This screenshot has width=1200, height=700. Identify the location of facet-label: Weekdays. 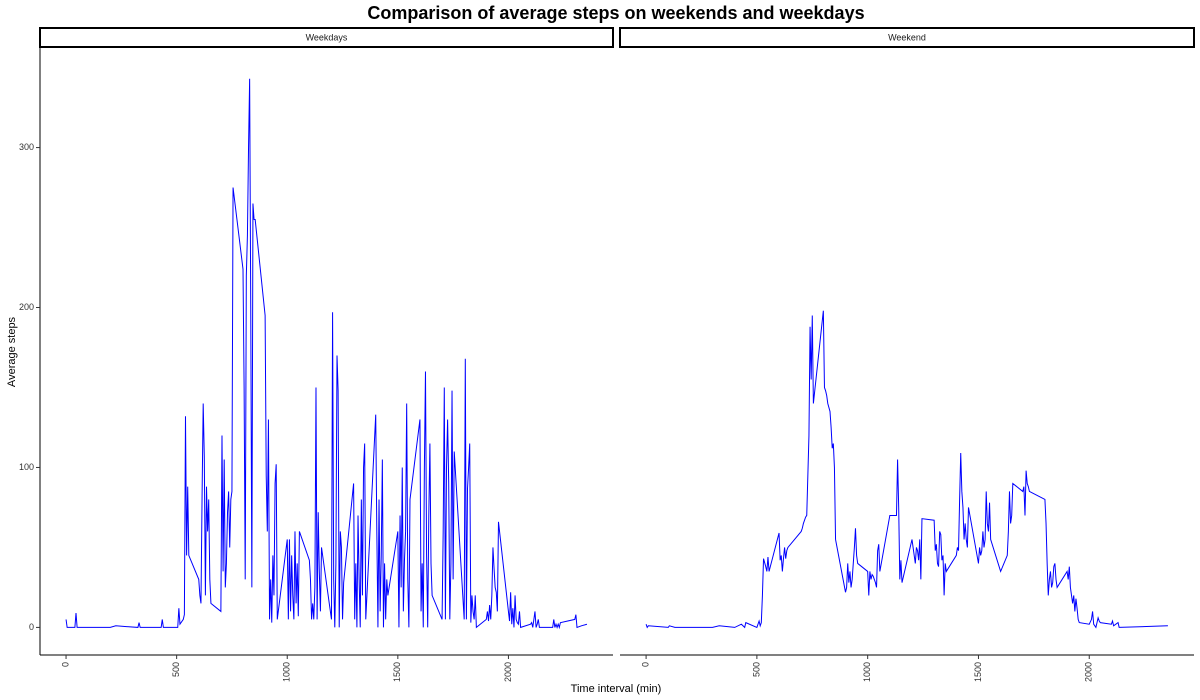
(327, 37).